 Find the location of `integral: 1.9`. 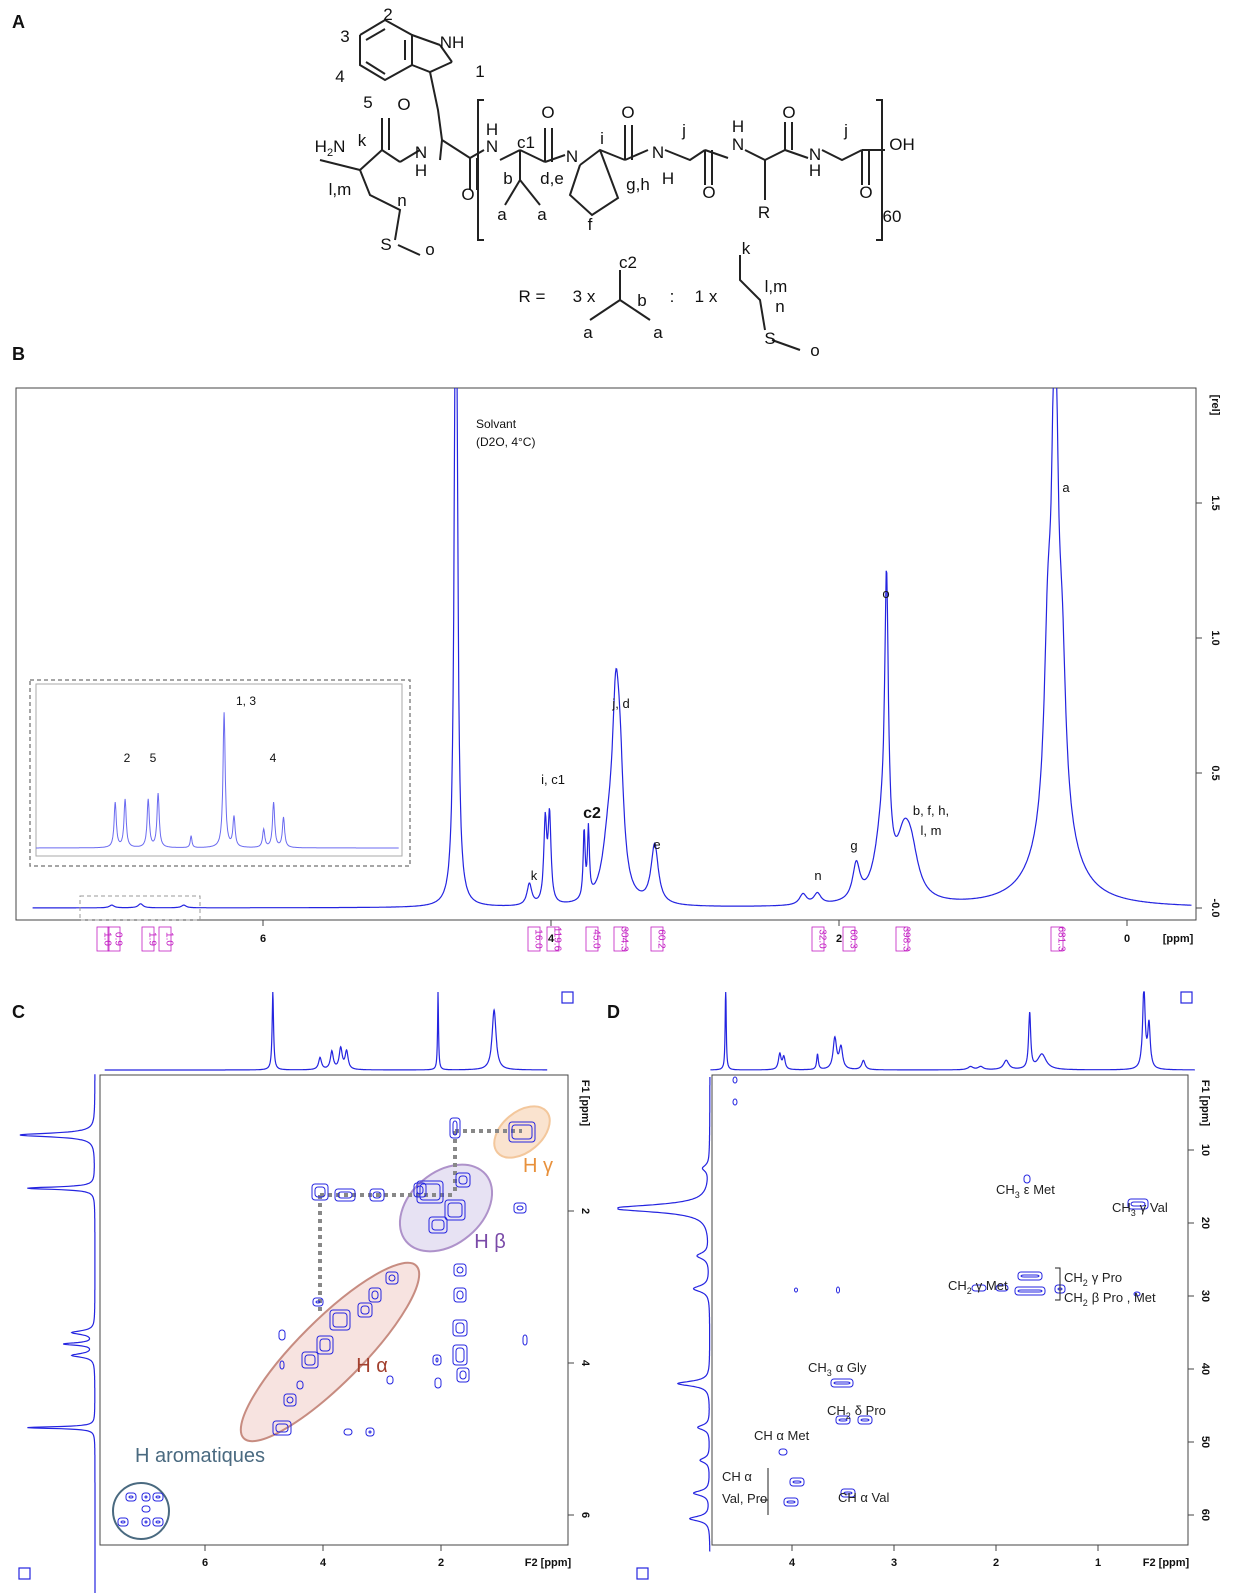

integral: 1.9 is located at coordinates (151, 939).